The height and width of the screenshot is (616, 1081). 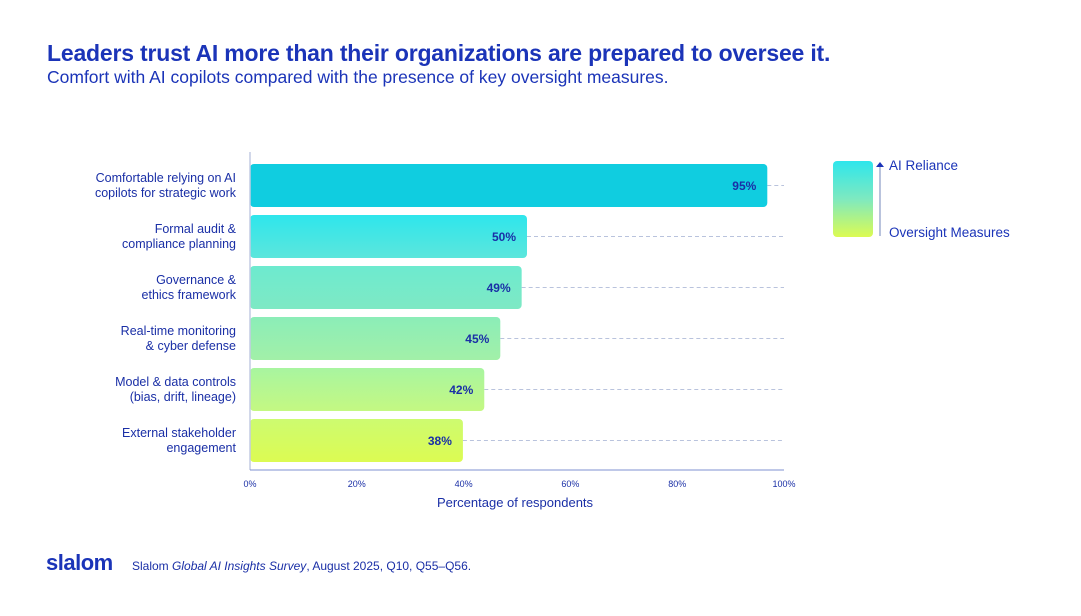 What do you see at coordinates (880, 199) in the screenshot?
I see `arrow-up-icon` at bounding box center [880, 199].